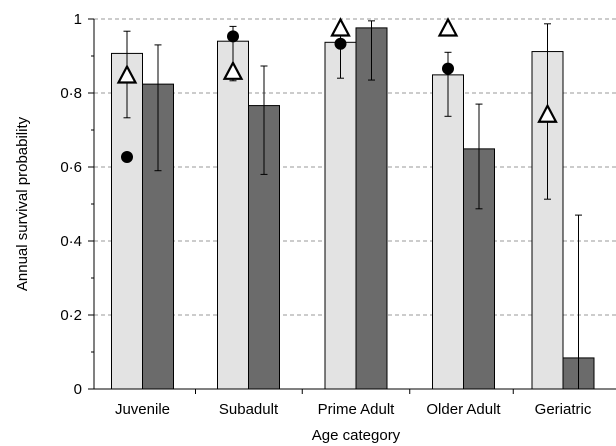 The image size is (616, 446). What do you see at coordinates (71, 241) in the screenshot?
I see `y-tick-label: 0·4` at bounding box center [71, 241].